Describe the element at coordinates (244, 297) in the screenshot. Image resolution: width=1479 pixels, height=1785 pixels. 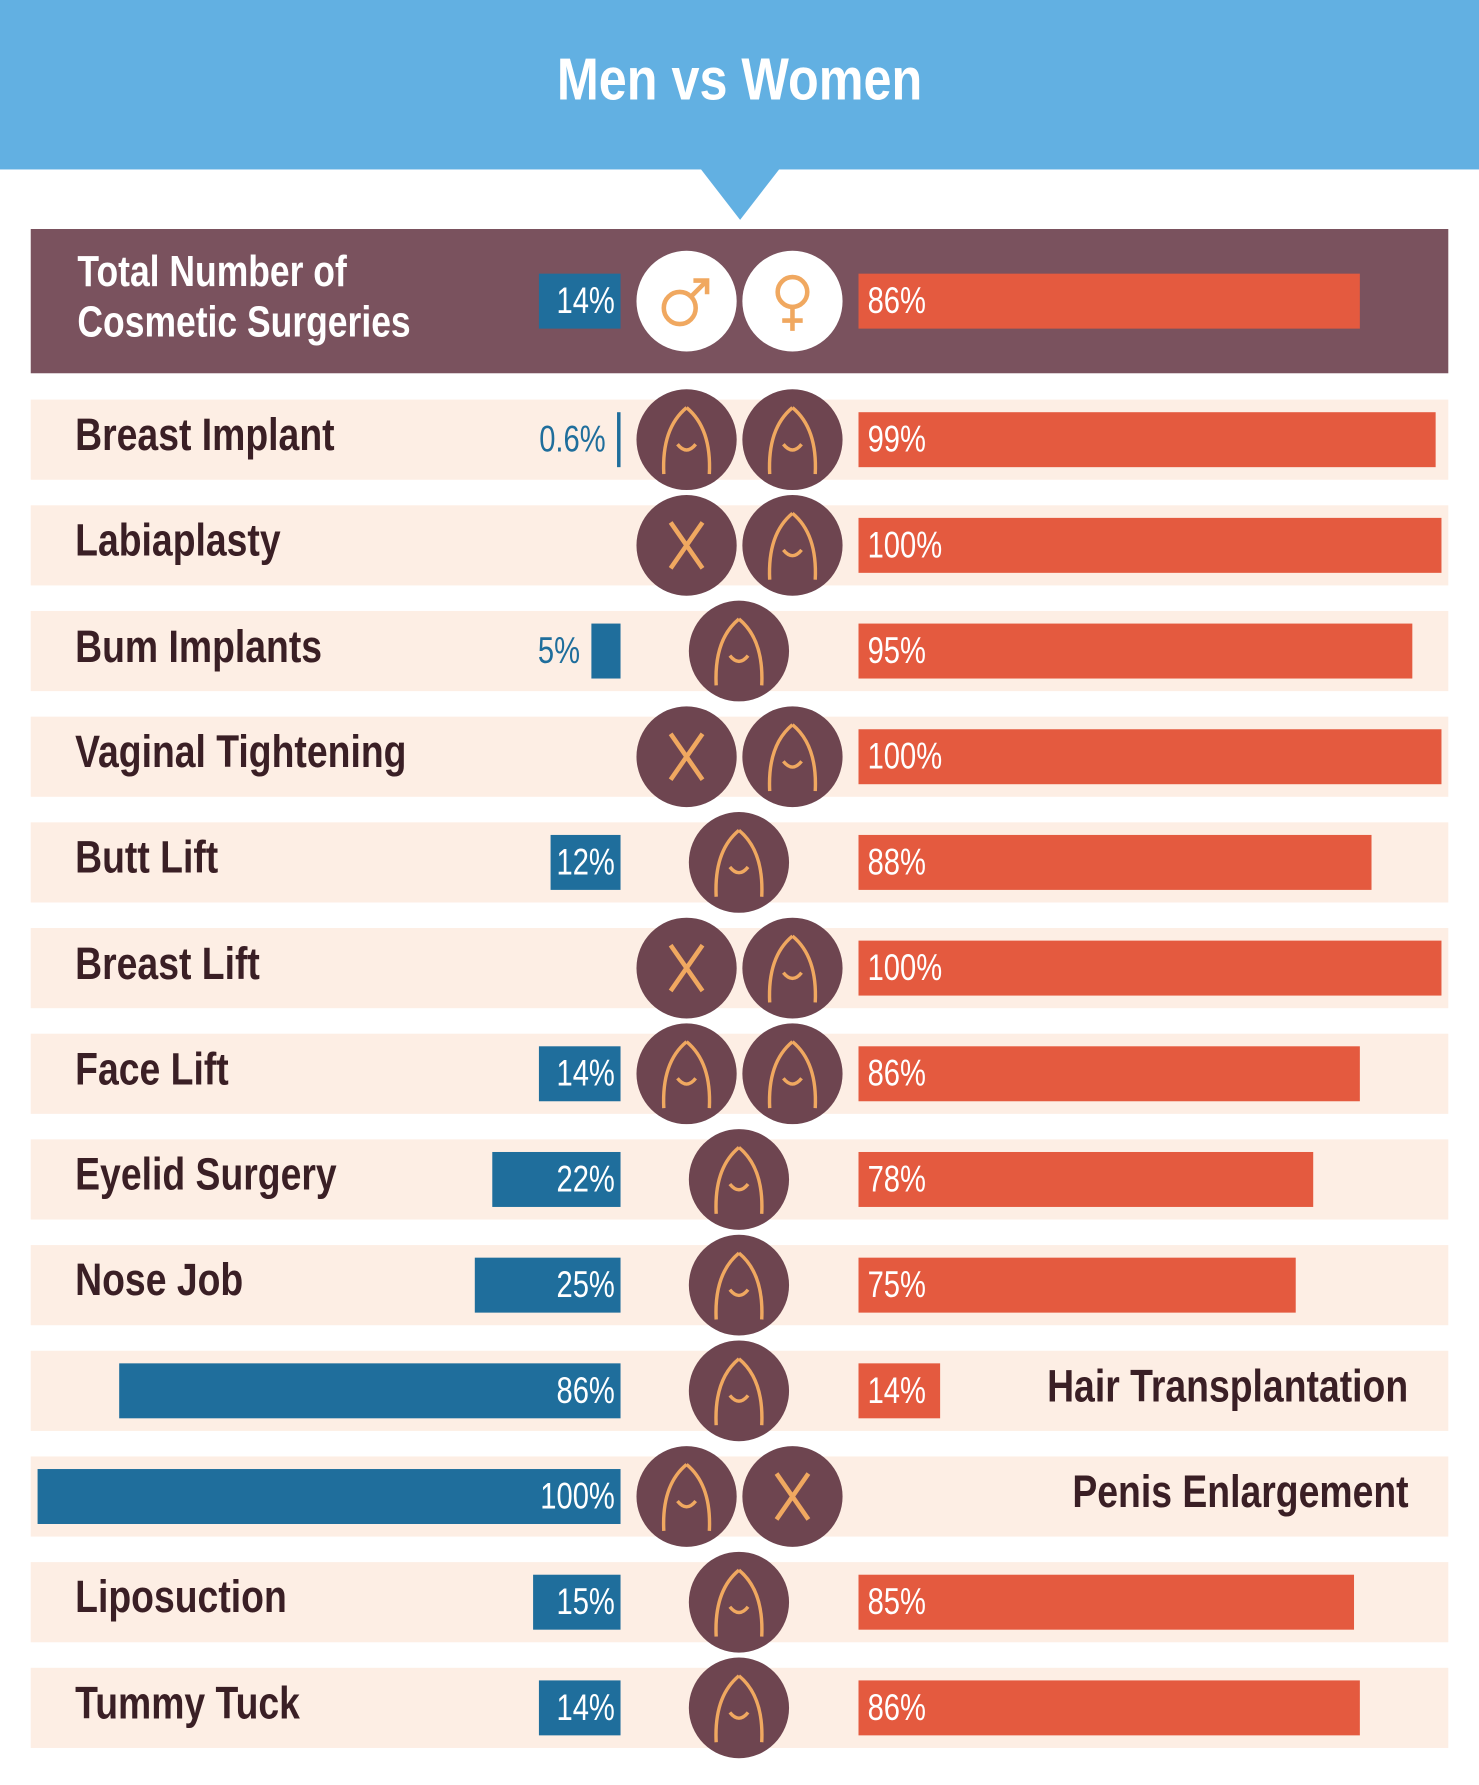
I see `category-label: Total Number of Cosmetic Surgeries` at that location.